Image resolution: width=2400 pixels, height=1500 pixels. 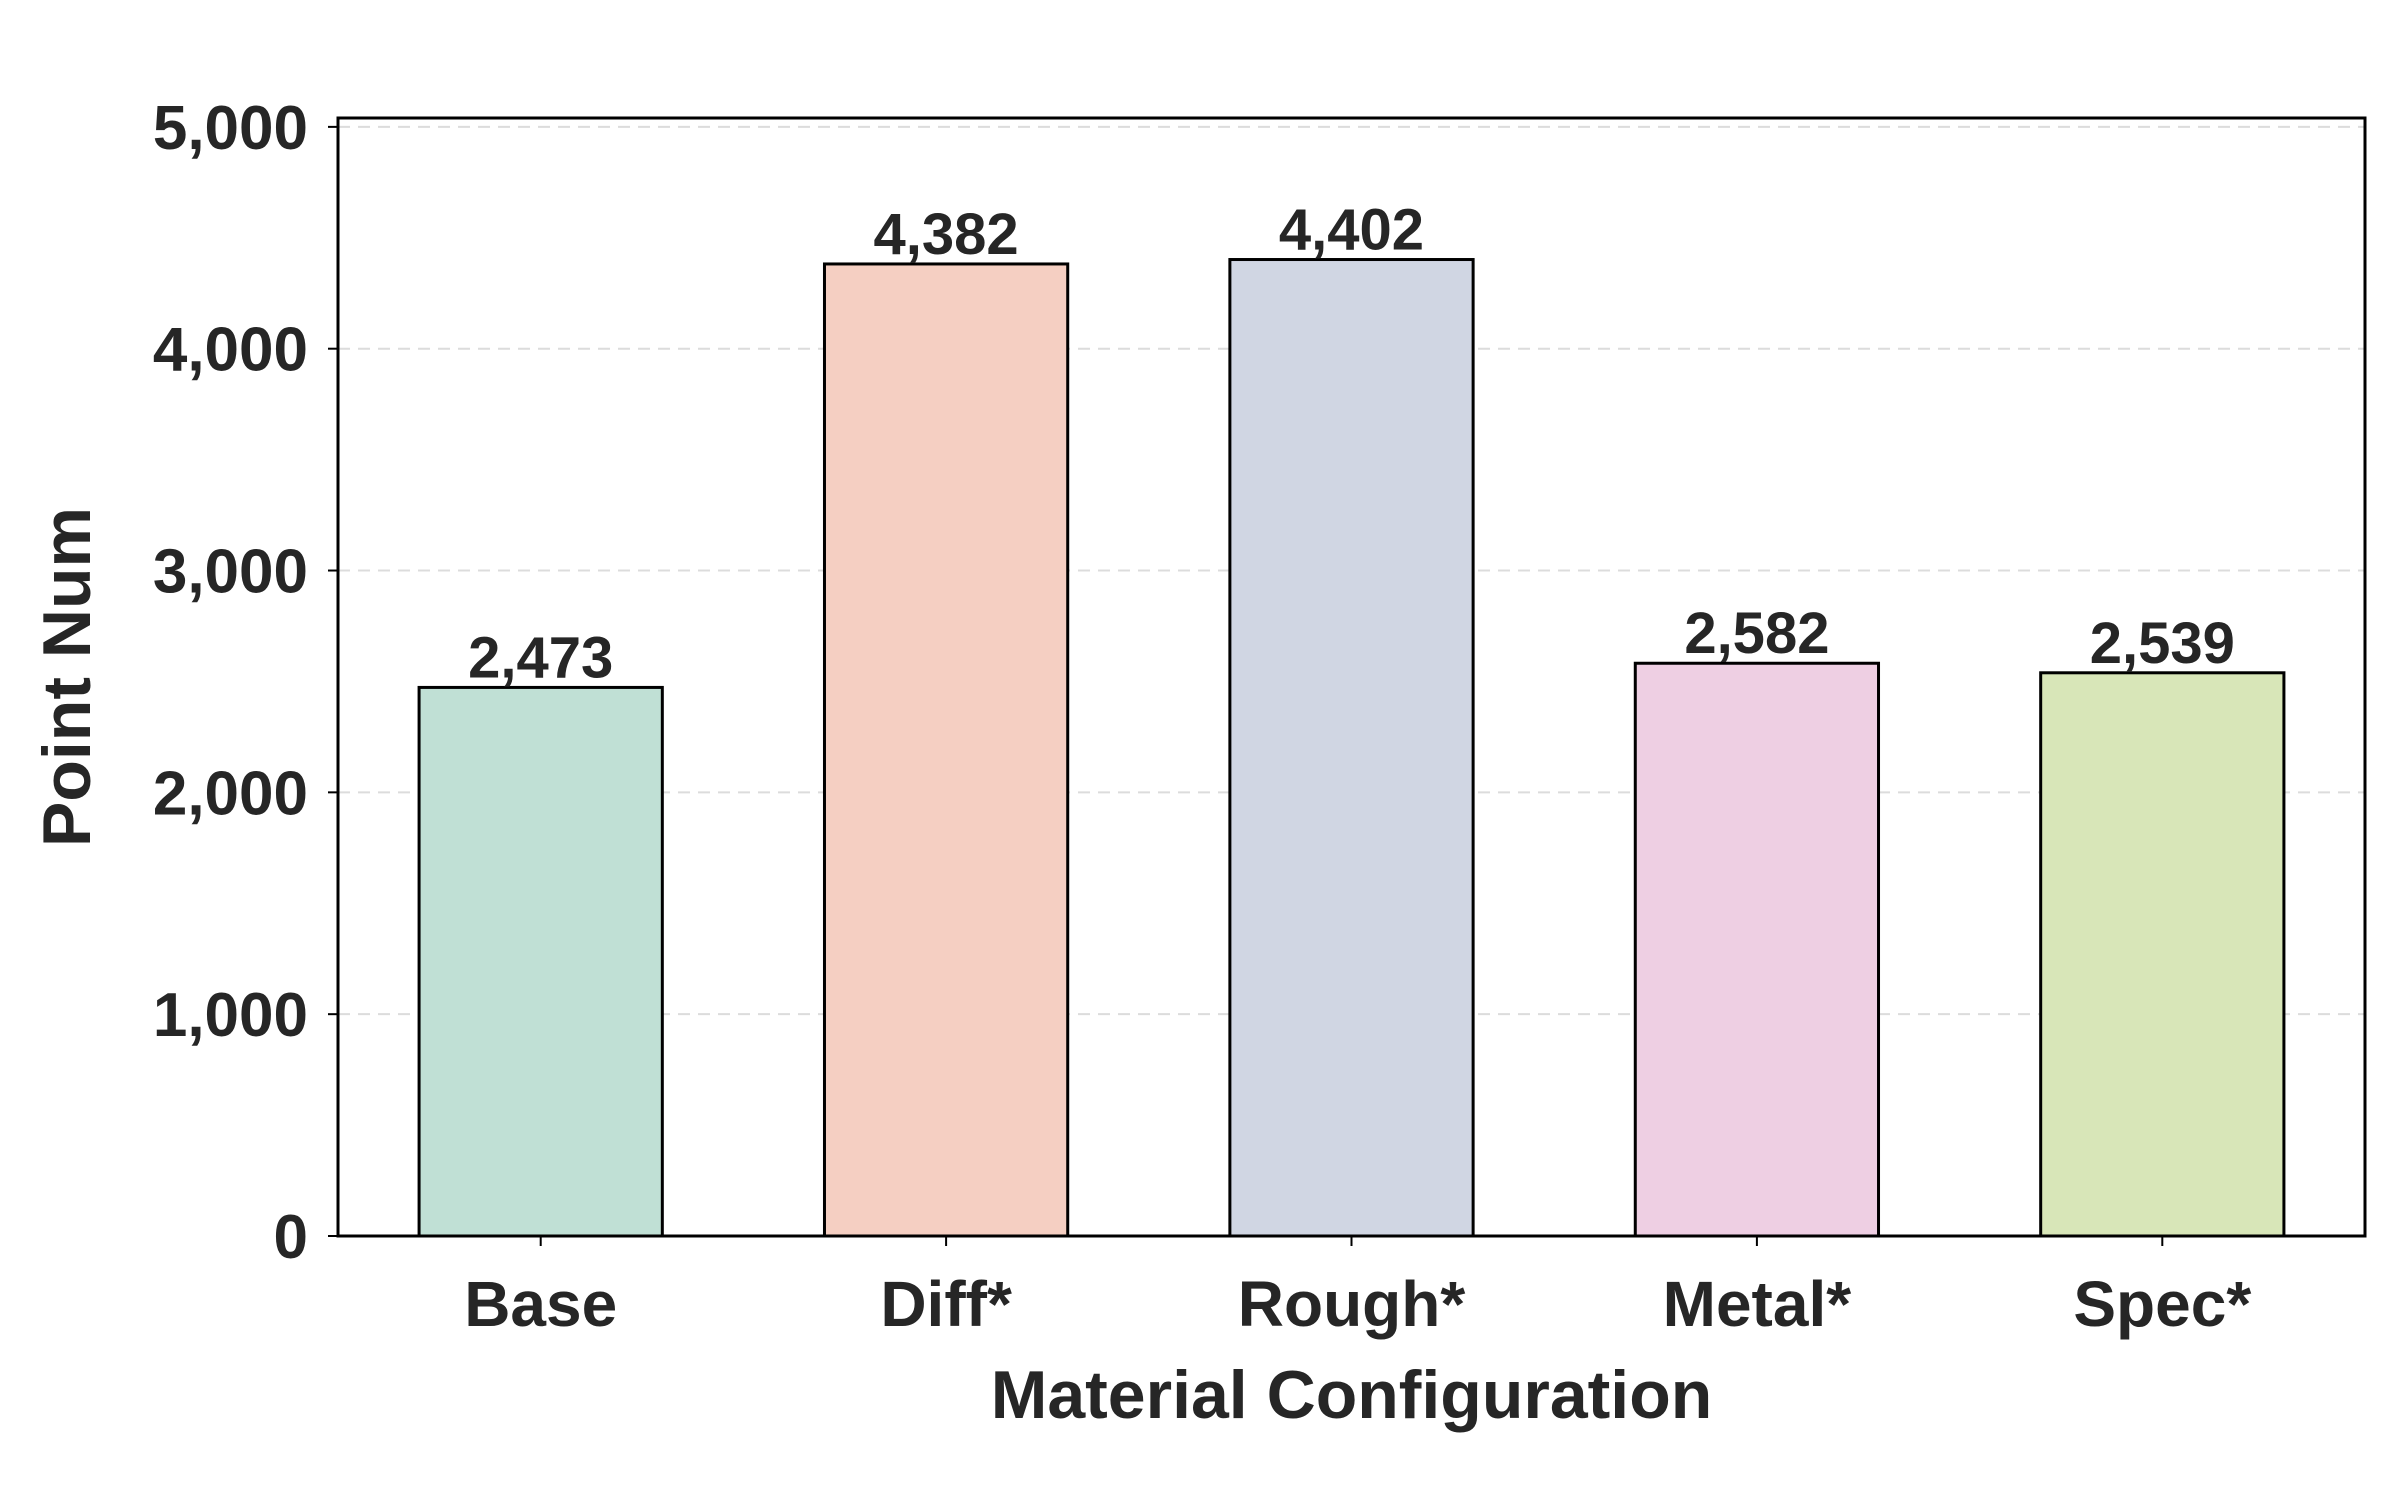 What do you see at coordinates (540, 657) in the screenshot?
I see `value-label: 2,473` at bounding box center [540, 657].